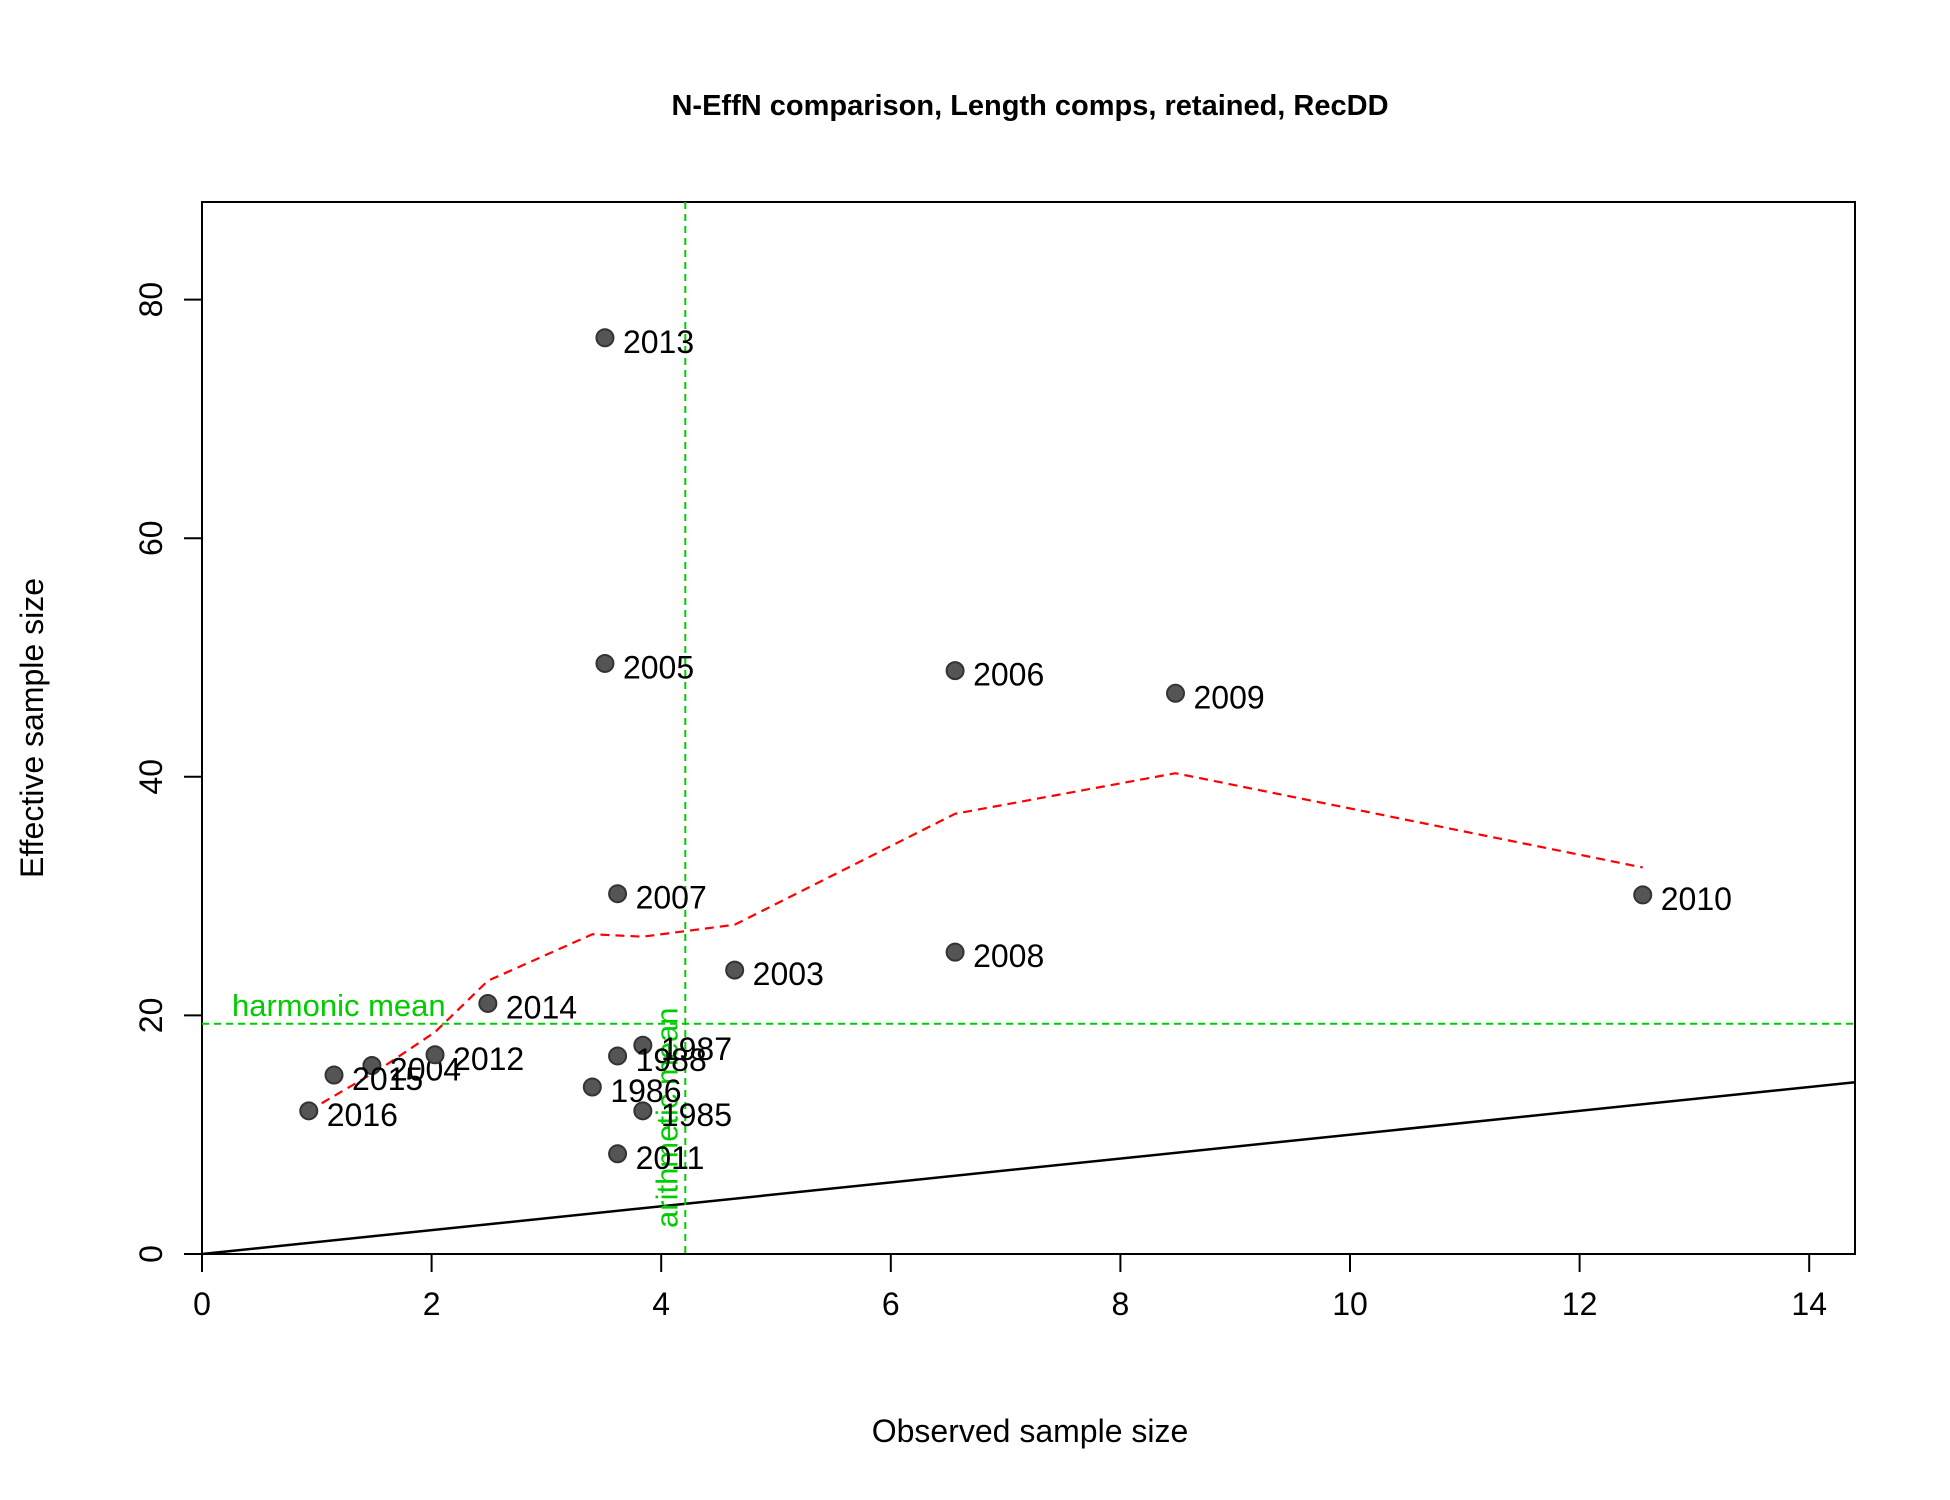  Describe the element at coordinates (1580, 1304) in the screenshot. I see `x-tick-label: 12` at that location.